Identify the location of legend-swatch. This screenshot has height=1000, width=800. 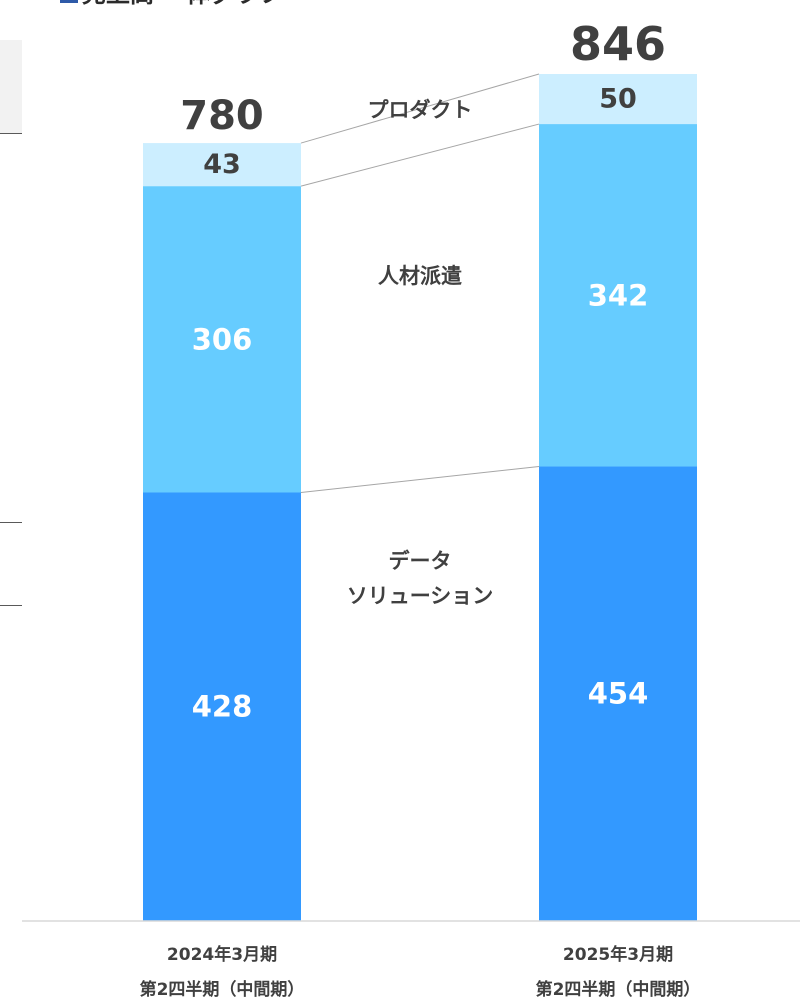
(69, 1).